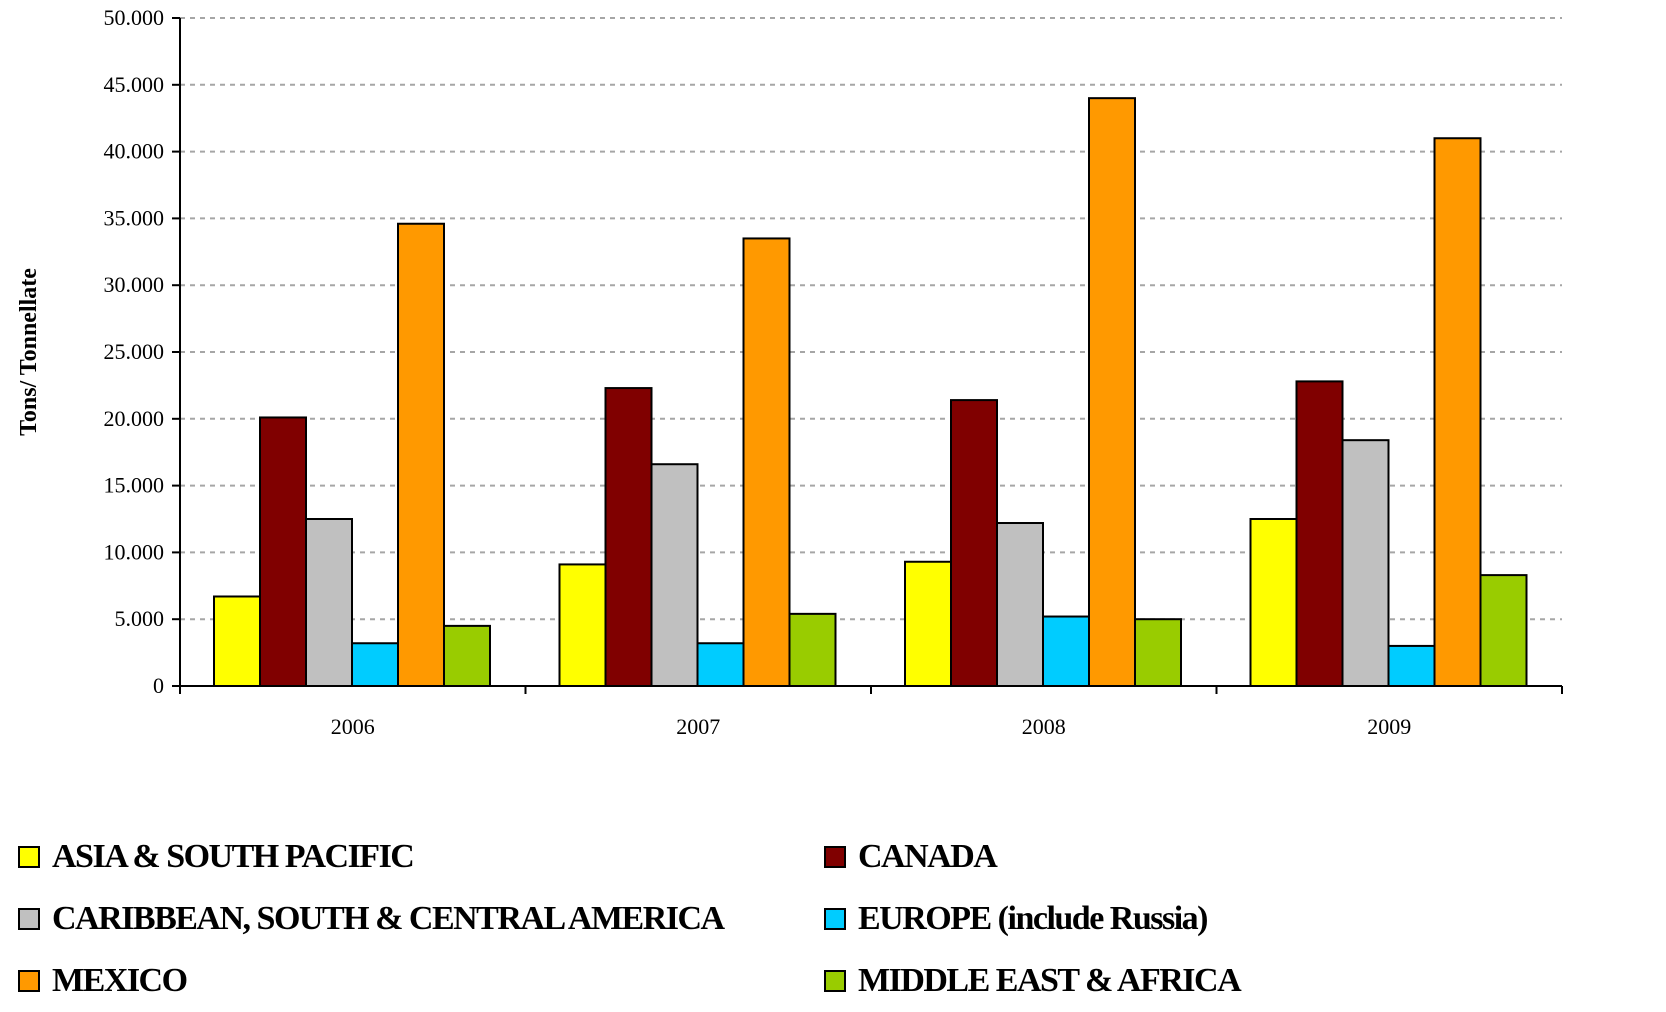 This screenshot has width=1666, height=1012. Describe the element at coordinates (134, 284) in the screenshot. I see `y-tick-label: 30.000` at that location.